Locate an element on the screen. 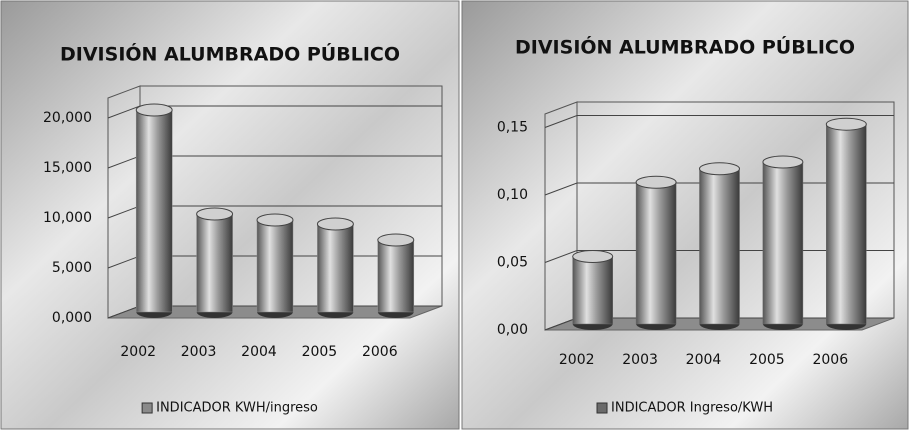  y-tick-label: 0,000 is located at coordinates (72, 318).